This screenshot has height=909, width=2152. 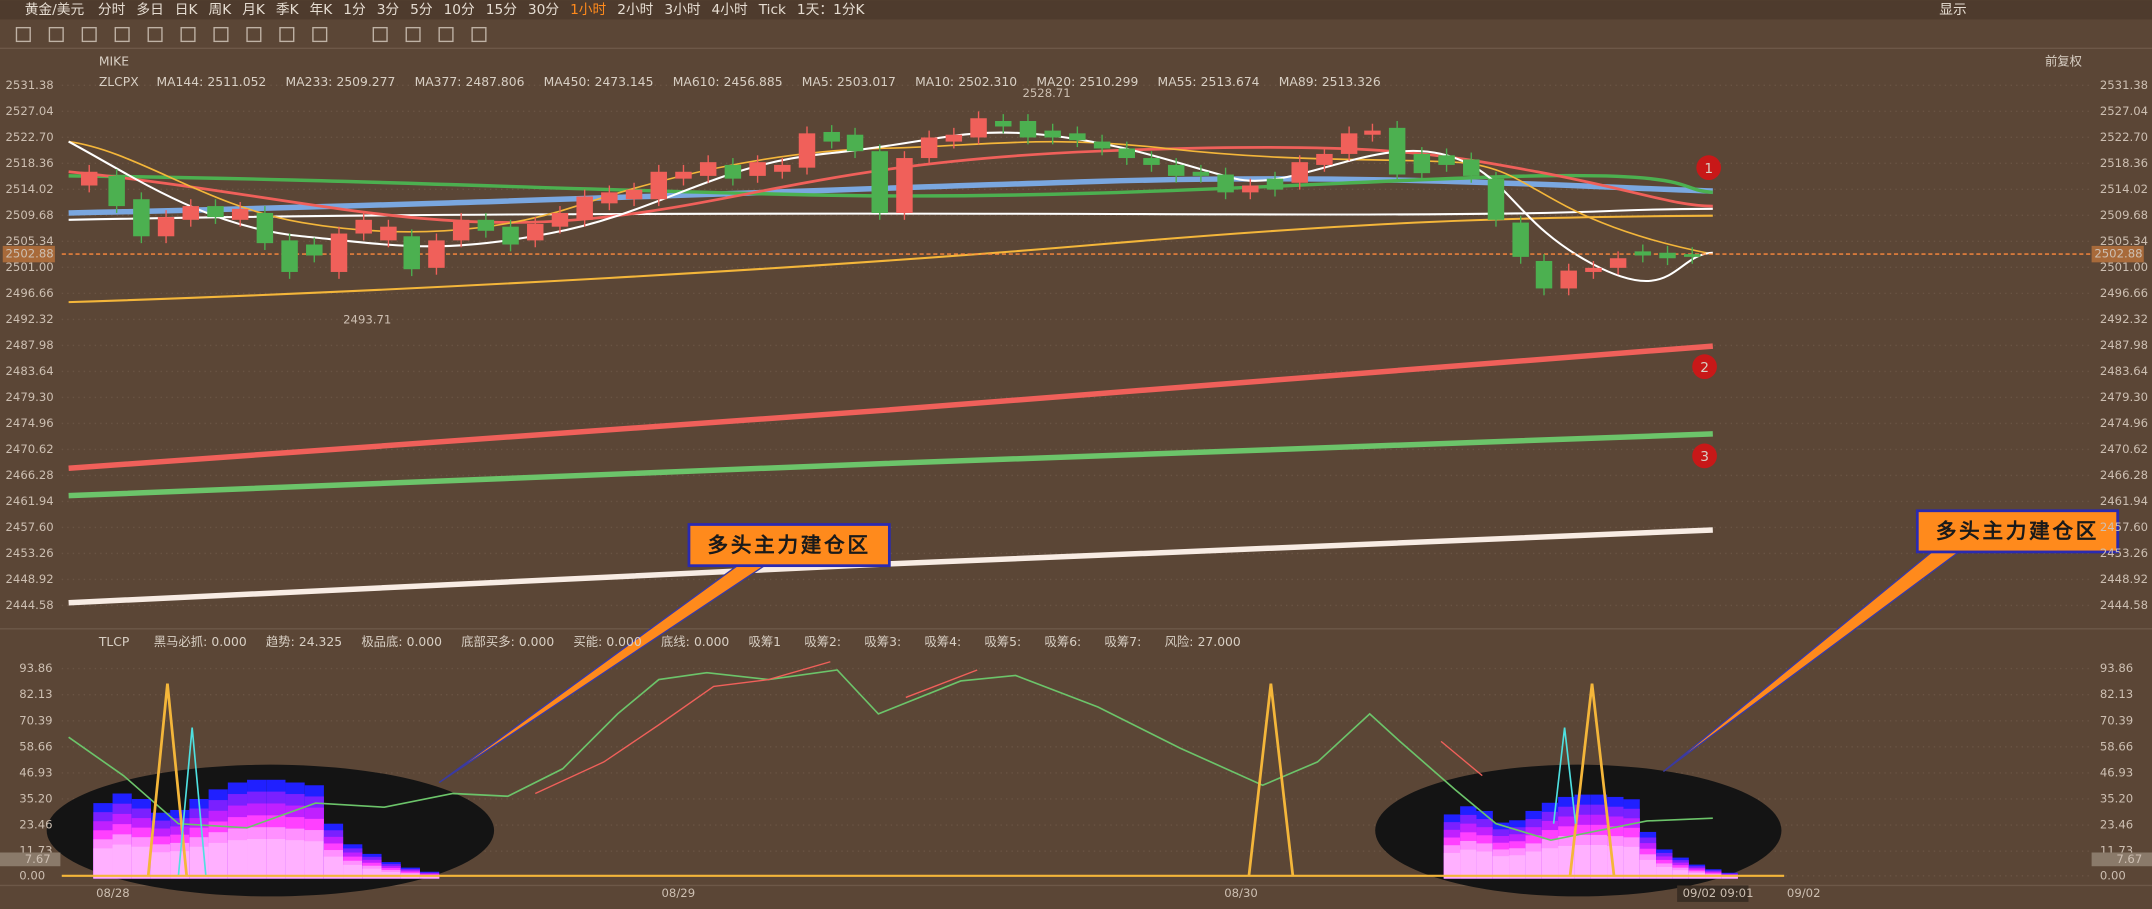 I want to click on period-tab: 季K, so click(x=288, y=10).